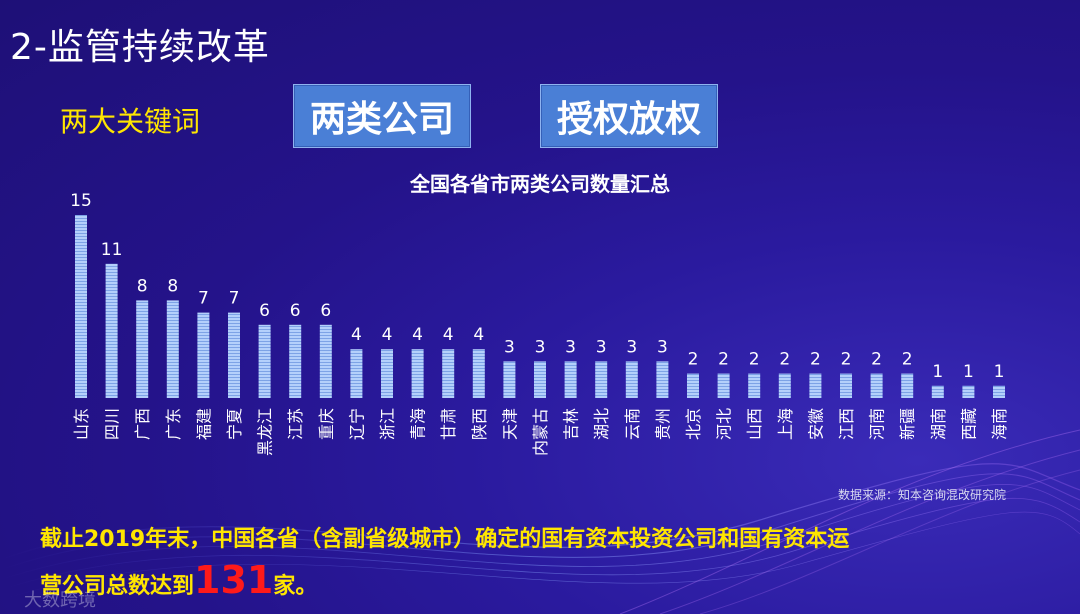 The image size is (1080, 614). Describe the element at coordinates (815, 360) in the screenshot. I see `value-label-安徽: 2` at that location.